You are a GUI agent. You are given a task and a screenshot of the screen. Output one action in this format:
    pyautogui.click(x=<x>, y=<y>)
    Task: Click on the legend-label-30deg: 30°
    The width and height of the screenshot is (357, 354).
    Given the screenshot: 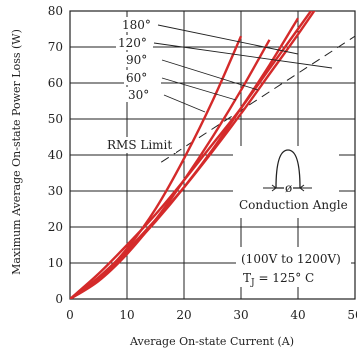 What is the action you would take?
    pyautogui.click(x=138, y=95)
    